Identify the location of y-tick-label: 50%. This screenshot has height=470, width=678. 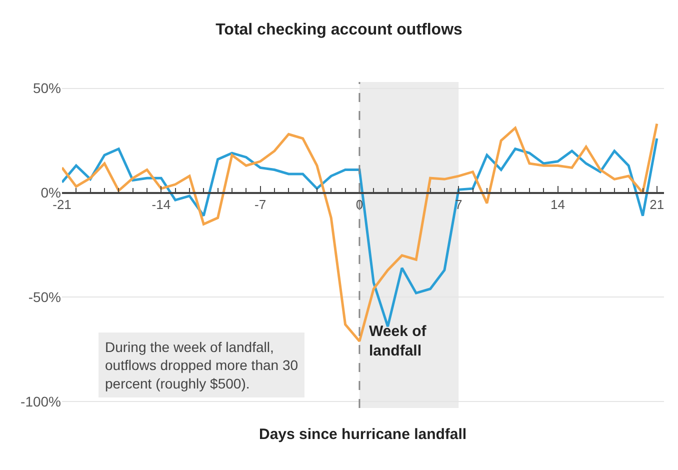
(46, 88).